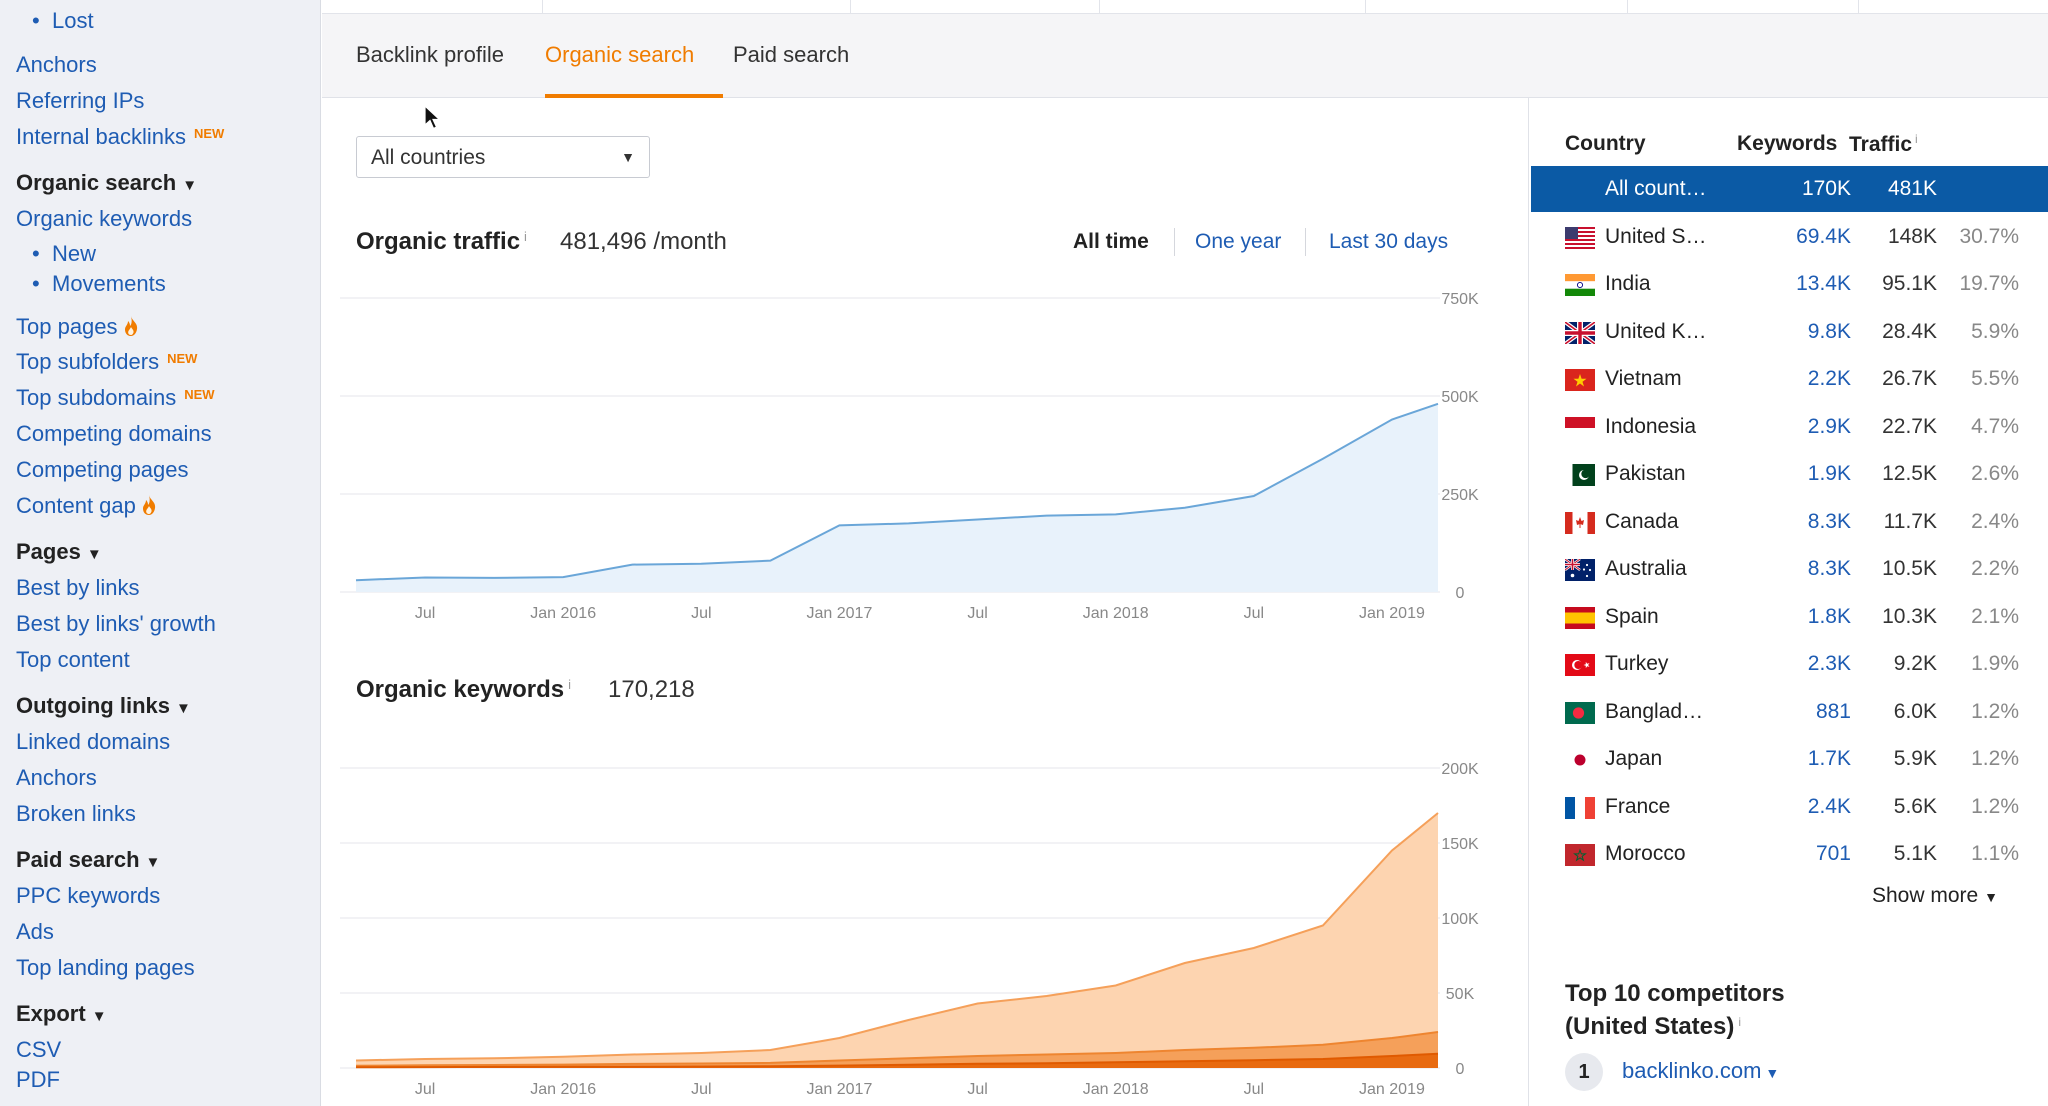 Image resolution: width=2048 pixels, height=1106 pixels. I want to click on sidebar-item-content-gap: Content gap, so click(86, 507).